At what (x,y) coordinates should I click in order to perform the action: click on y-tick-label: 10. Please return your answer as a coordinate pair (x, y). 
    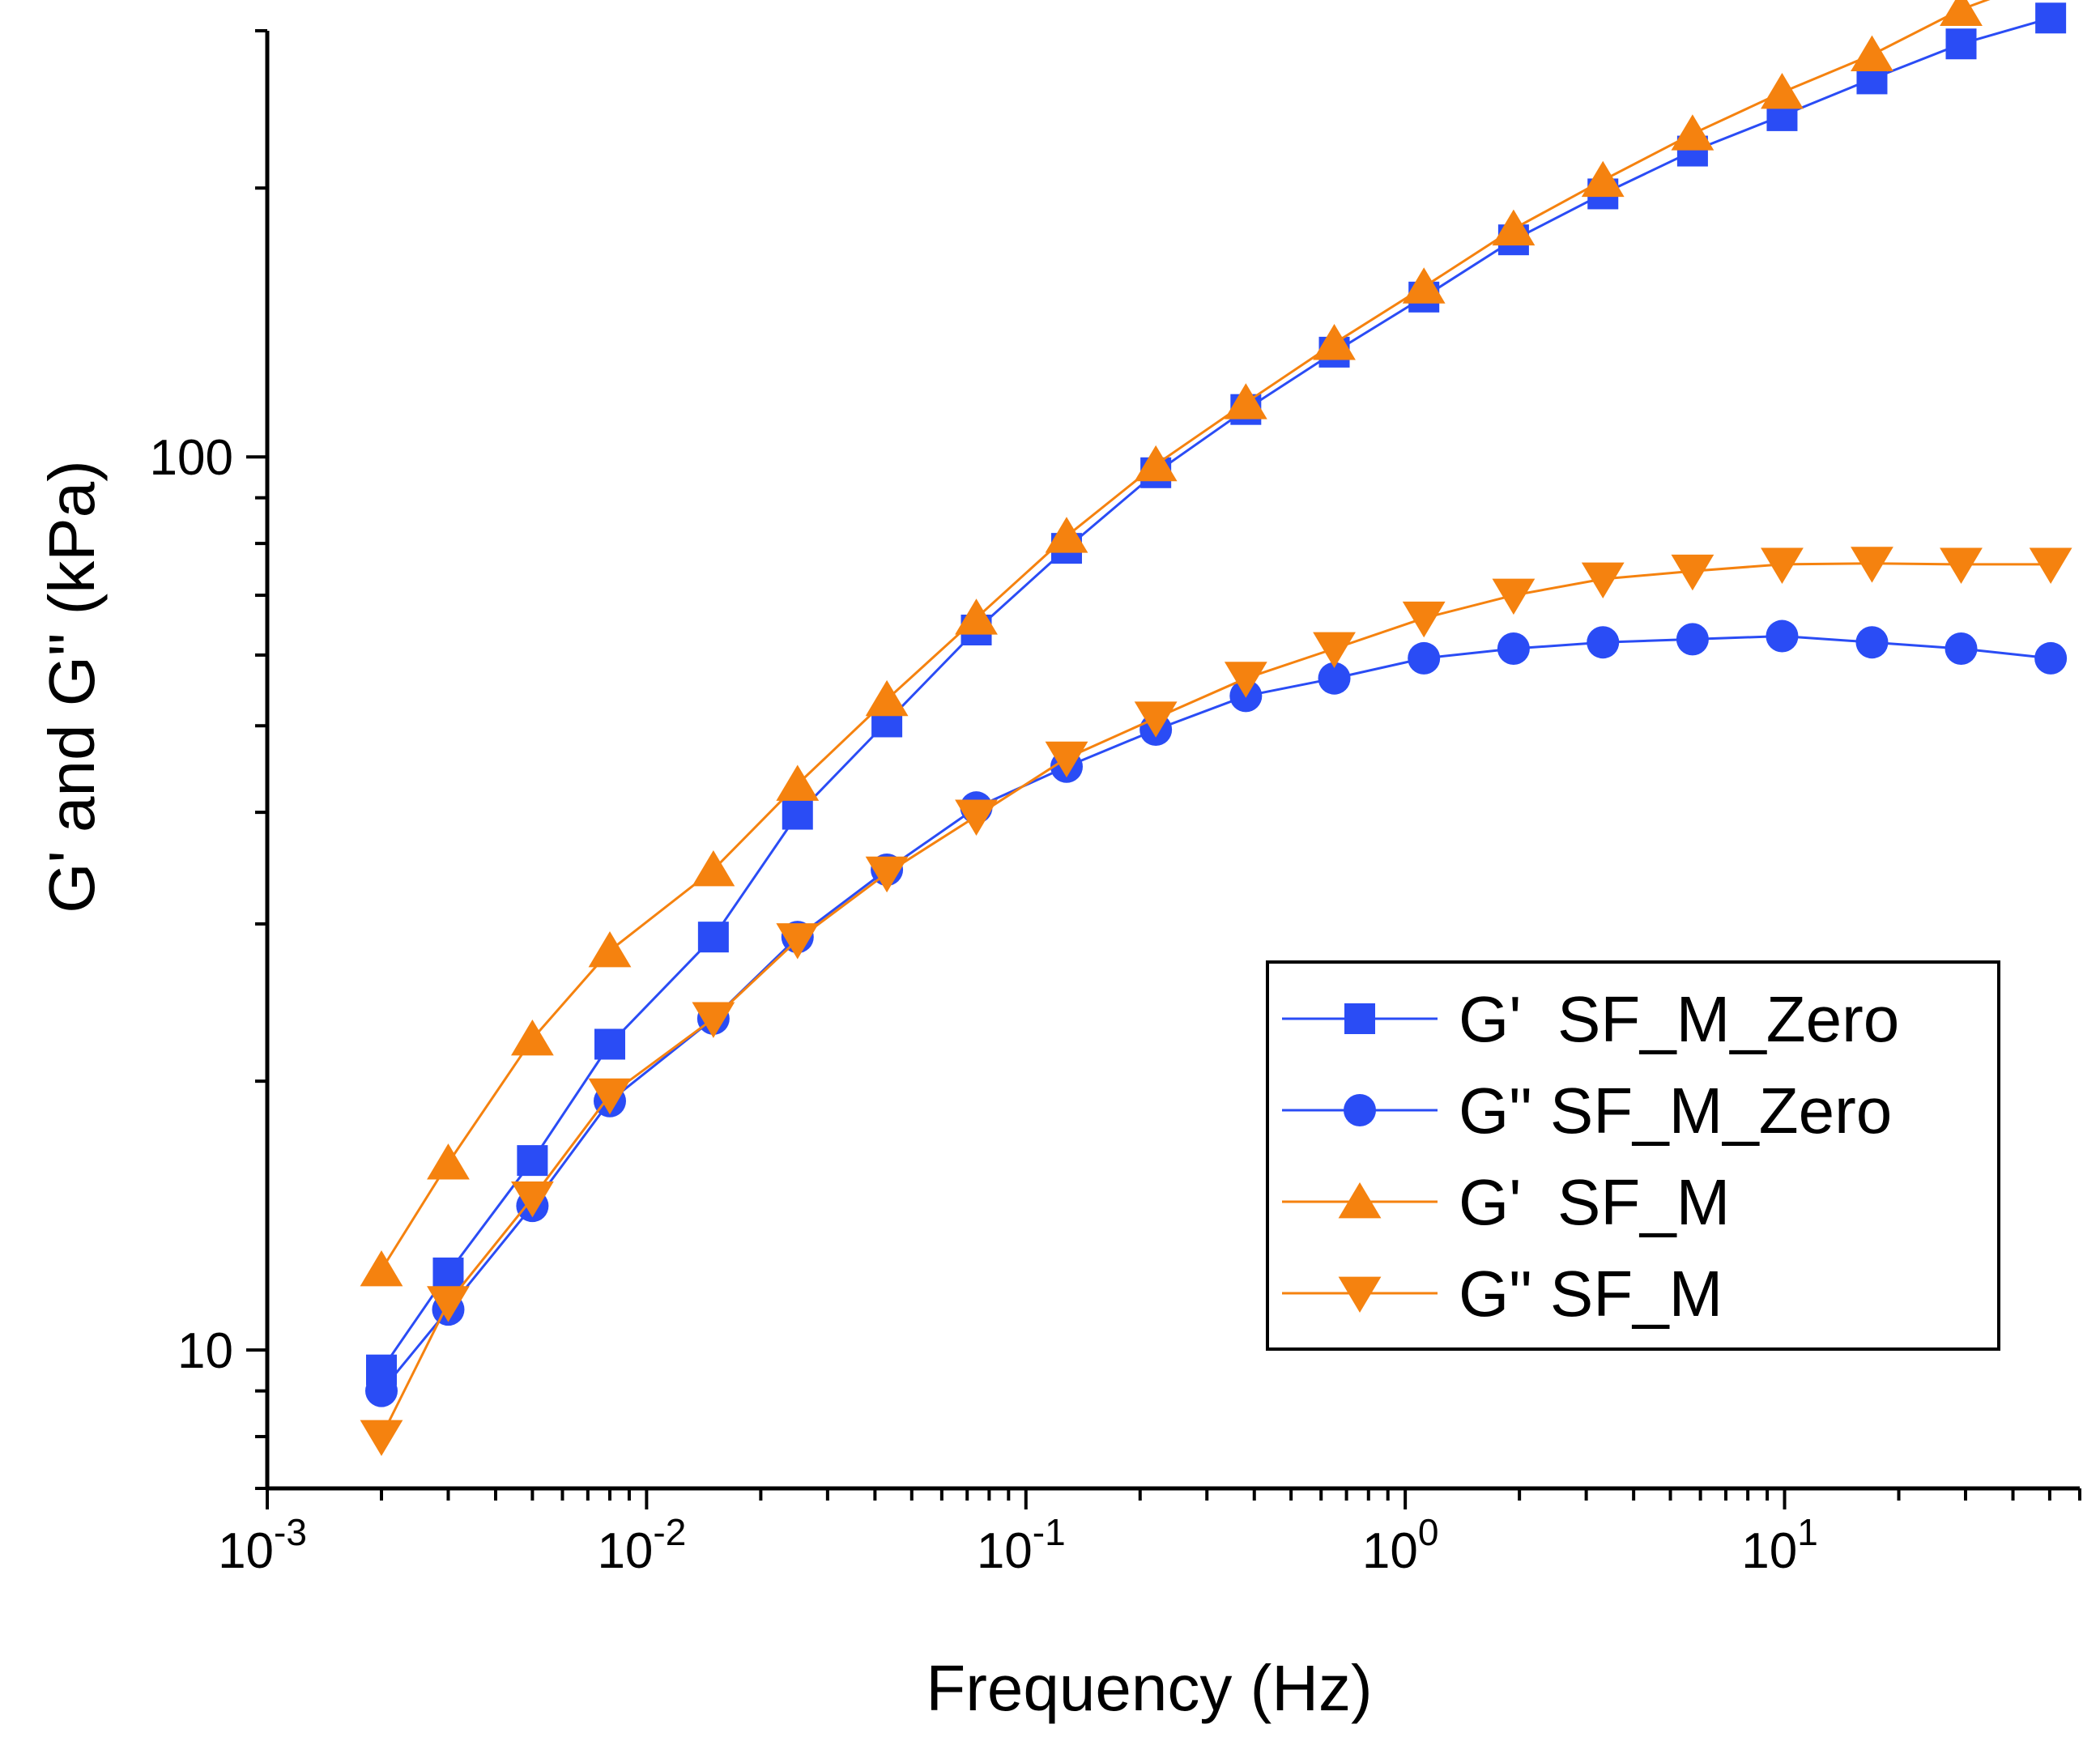
    Looking at the image, I should click on (205, 1351).